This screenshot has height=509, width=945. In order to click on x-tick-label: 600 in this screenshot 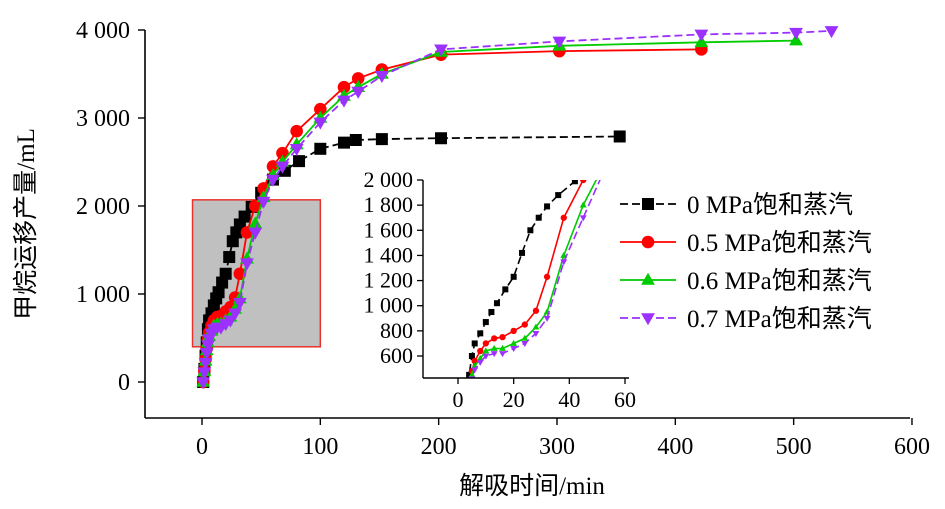, I will do `click(912, 447)`.